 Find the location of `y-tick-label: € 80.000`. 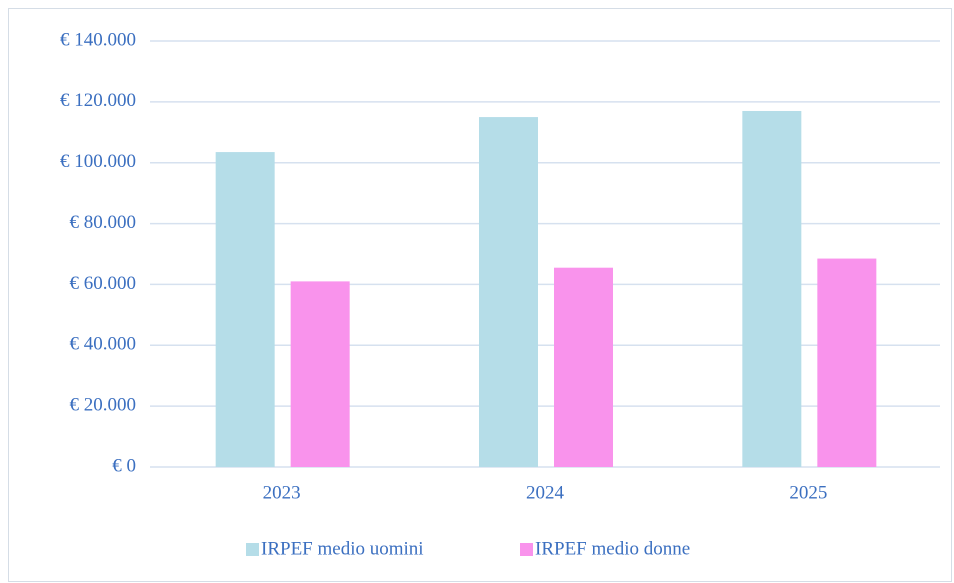

y-tick-label: € 80.000 is located at coordinates (103, 222).